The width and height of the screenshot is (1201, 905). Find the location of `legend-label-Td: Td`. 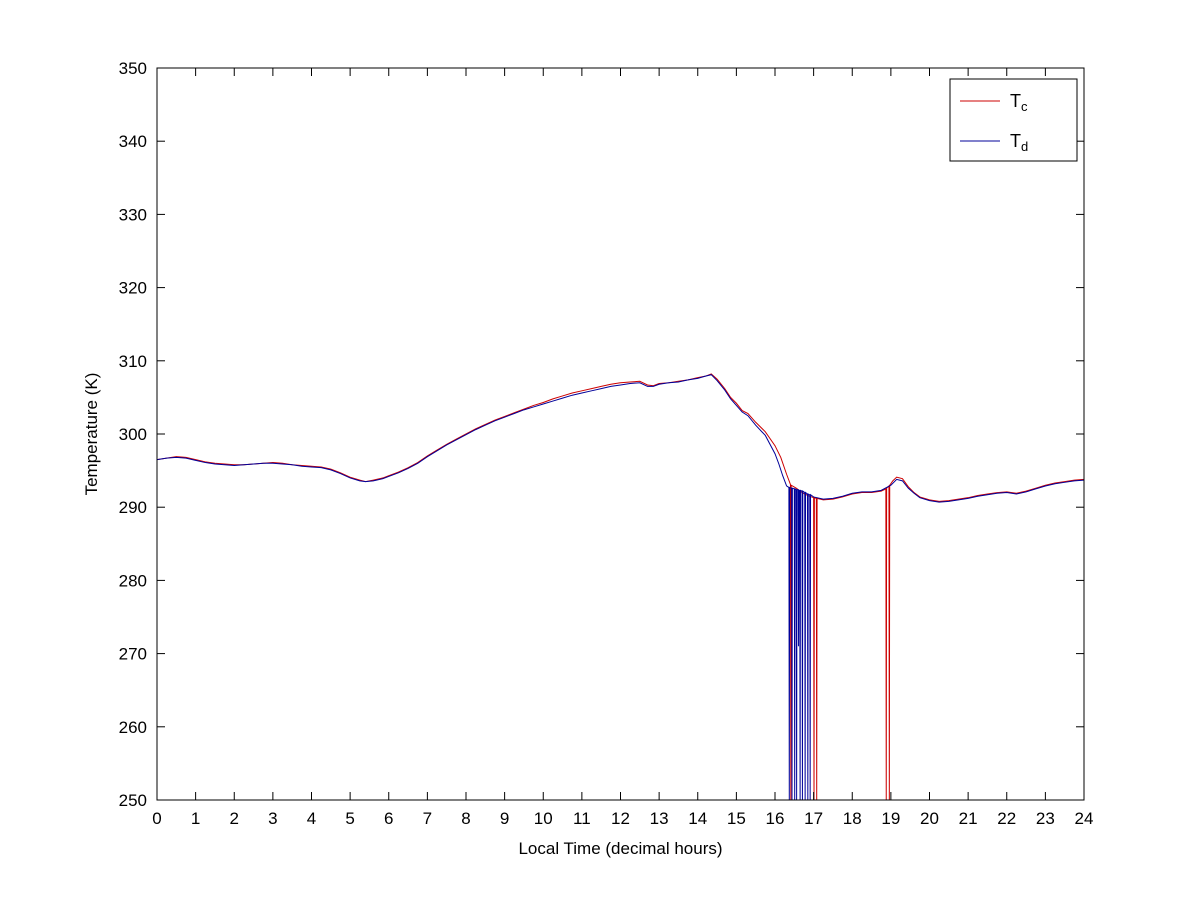

legend-label-Td: Td is located at coordinates (1019, 142).